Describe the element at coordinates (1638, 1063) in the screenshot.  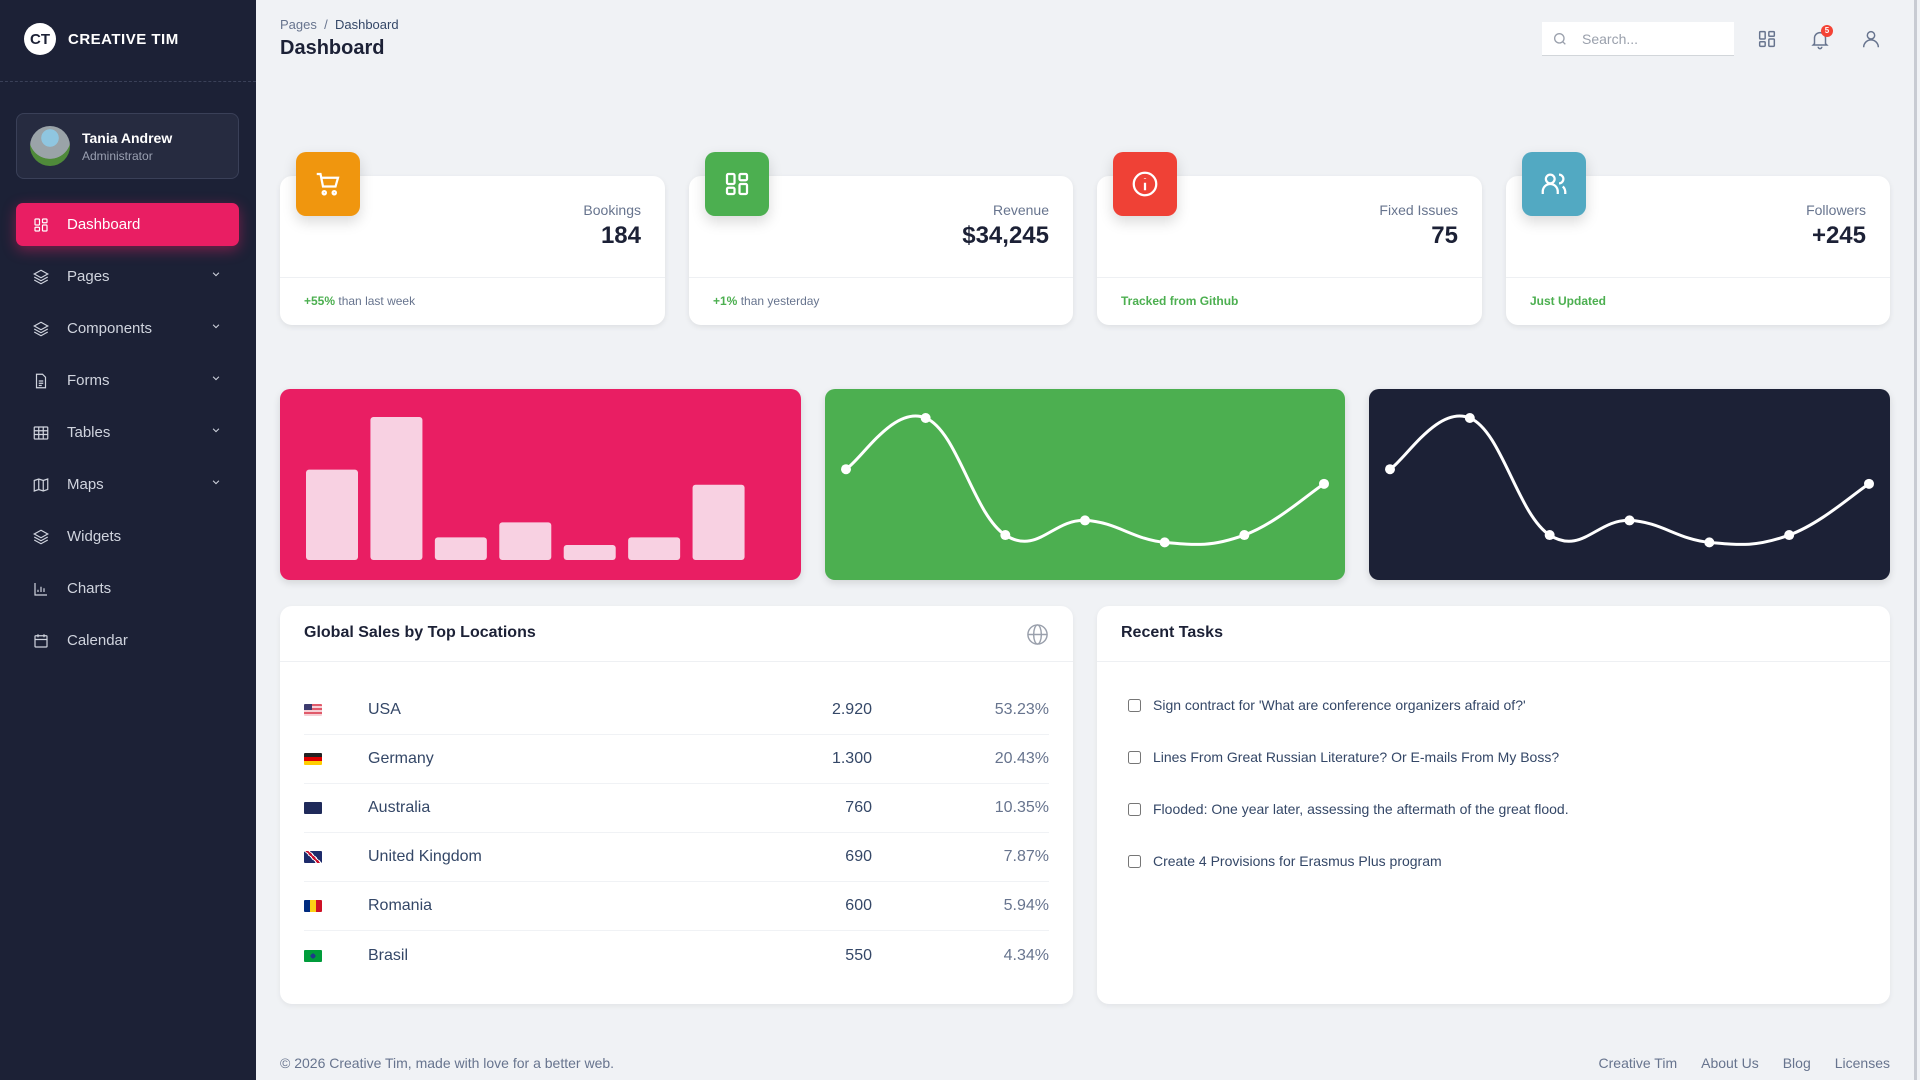
I see `footer-link-creative-tim: Creative Tim` at that location.